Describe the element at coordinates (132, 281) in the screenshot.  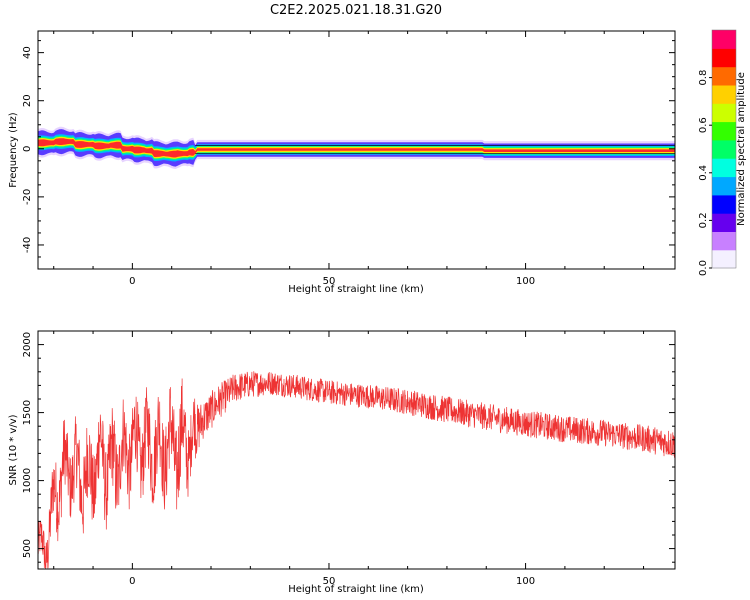
I see `spectrogram-x-tick-label-0: 0` at that location.